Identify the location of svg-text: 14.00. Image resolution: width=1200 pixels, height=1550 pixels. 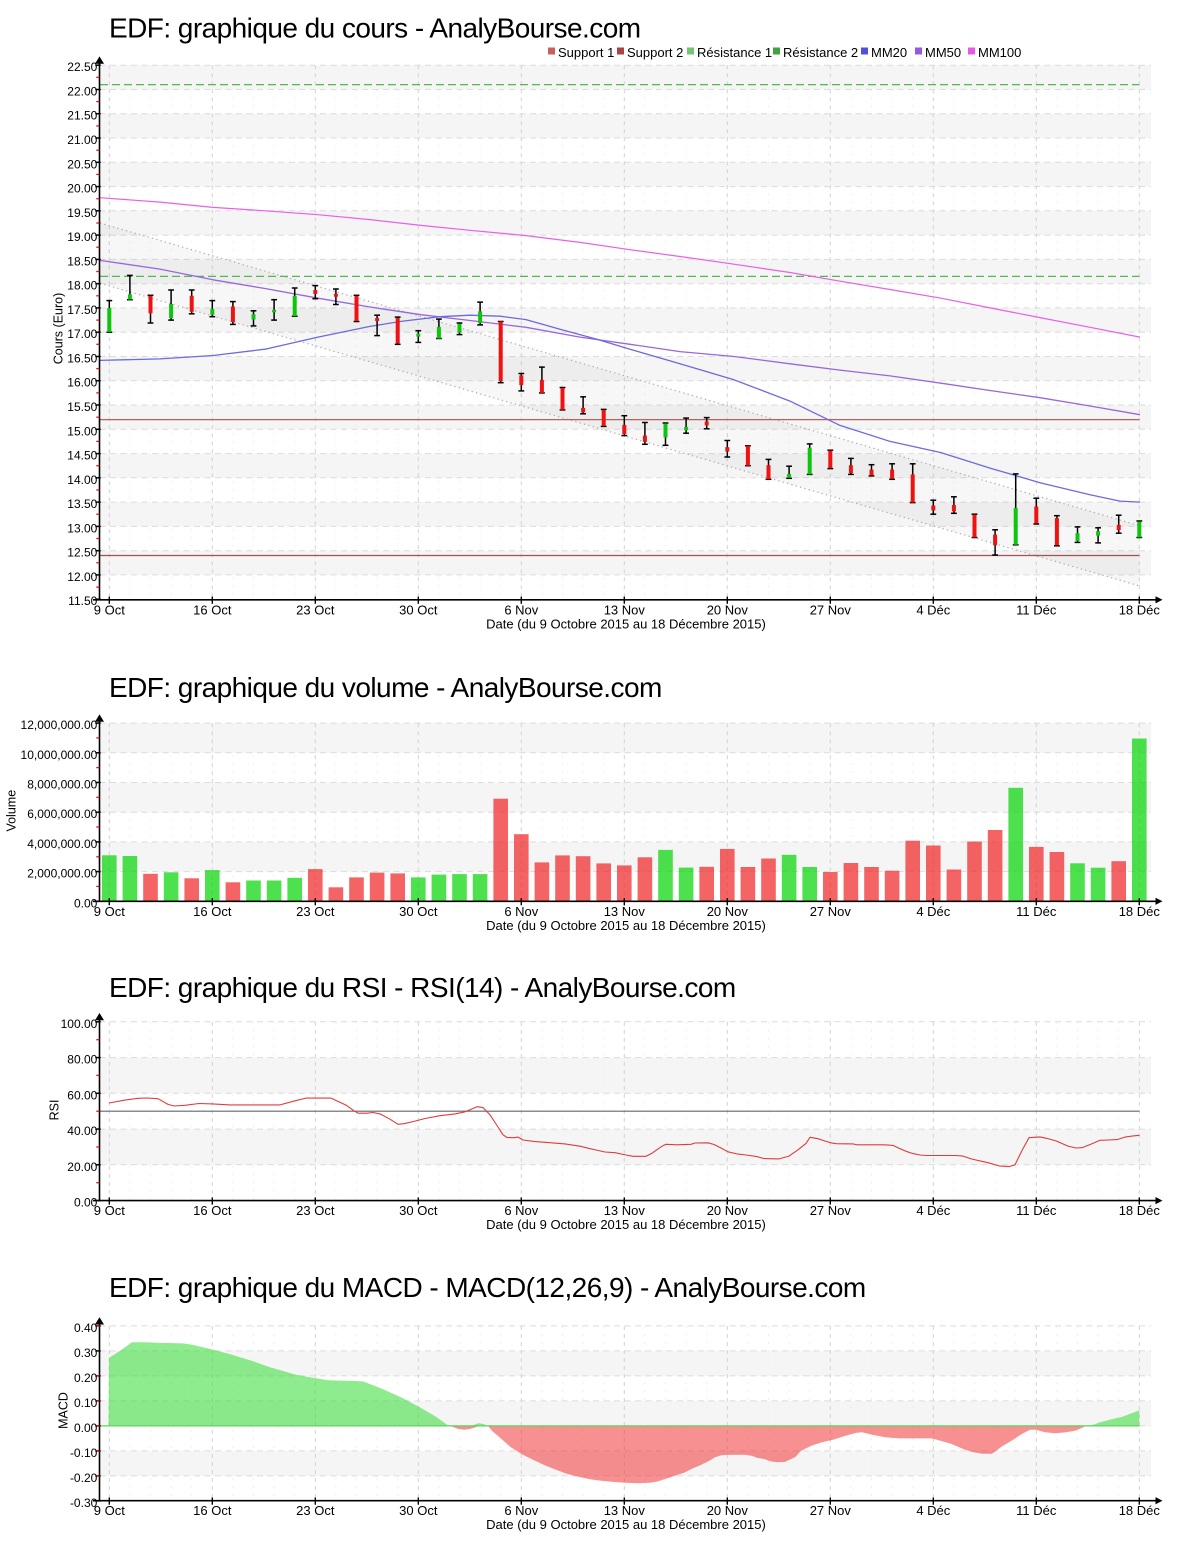
(82, 480).